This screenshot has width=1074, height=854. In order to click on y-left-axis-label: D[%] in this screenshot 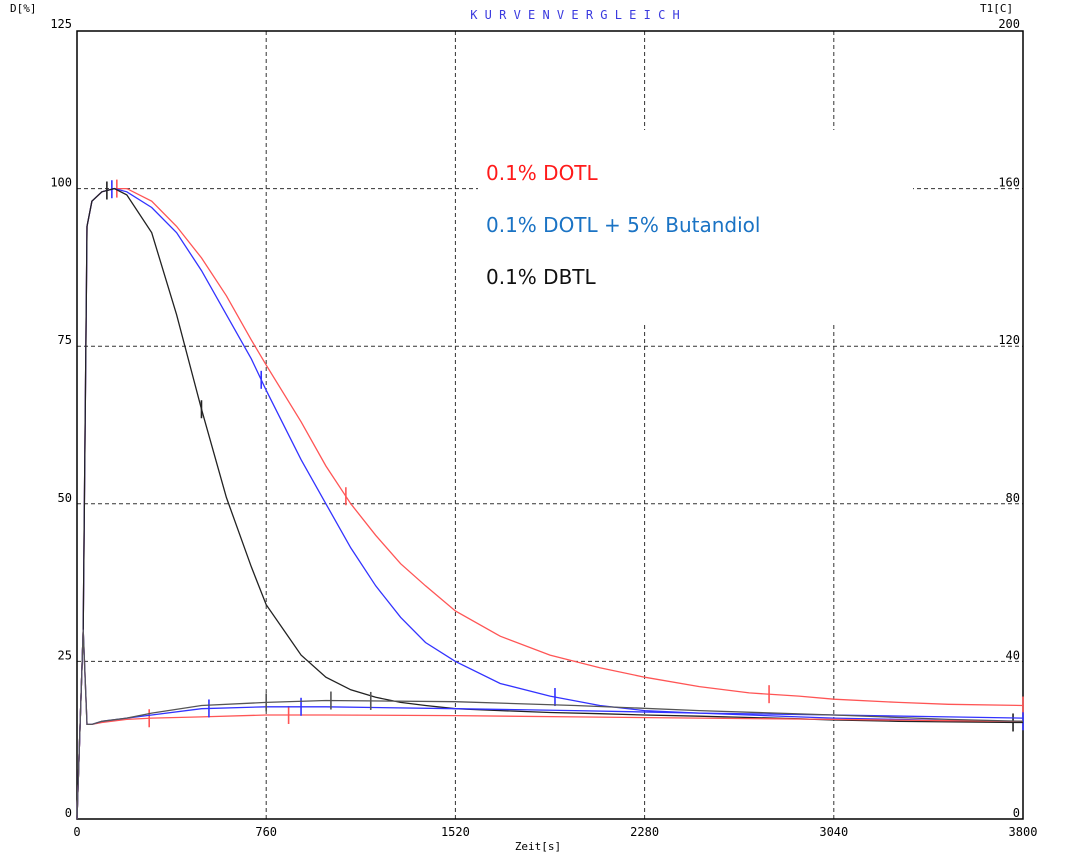, I will do `click(23, 8)`.